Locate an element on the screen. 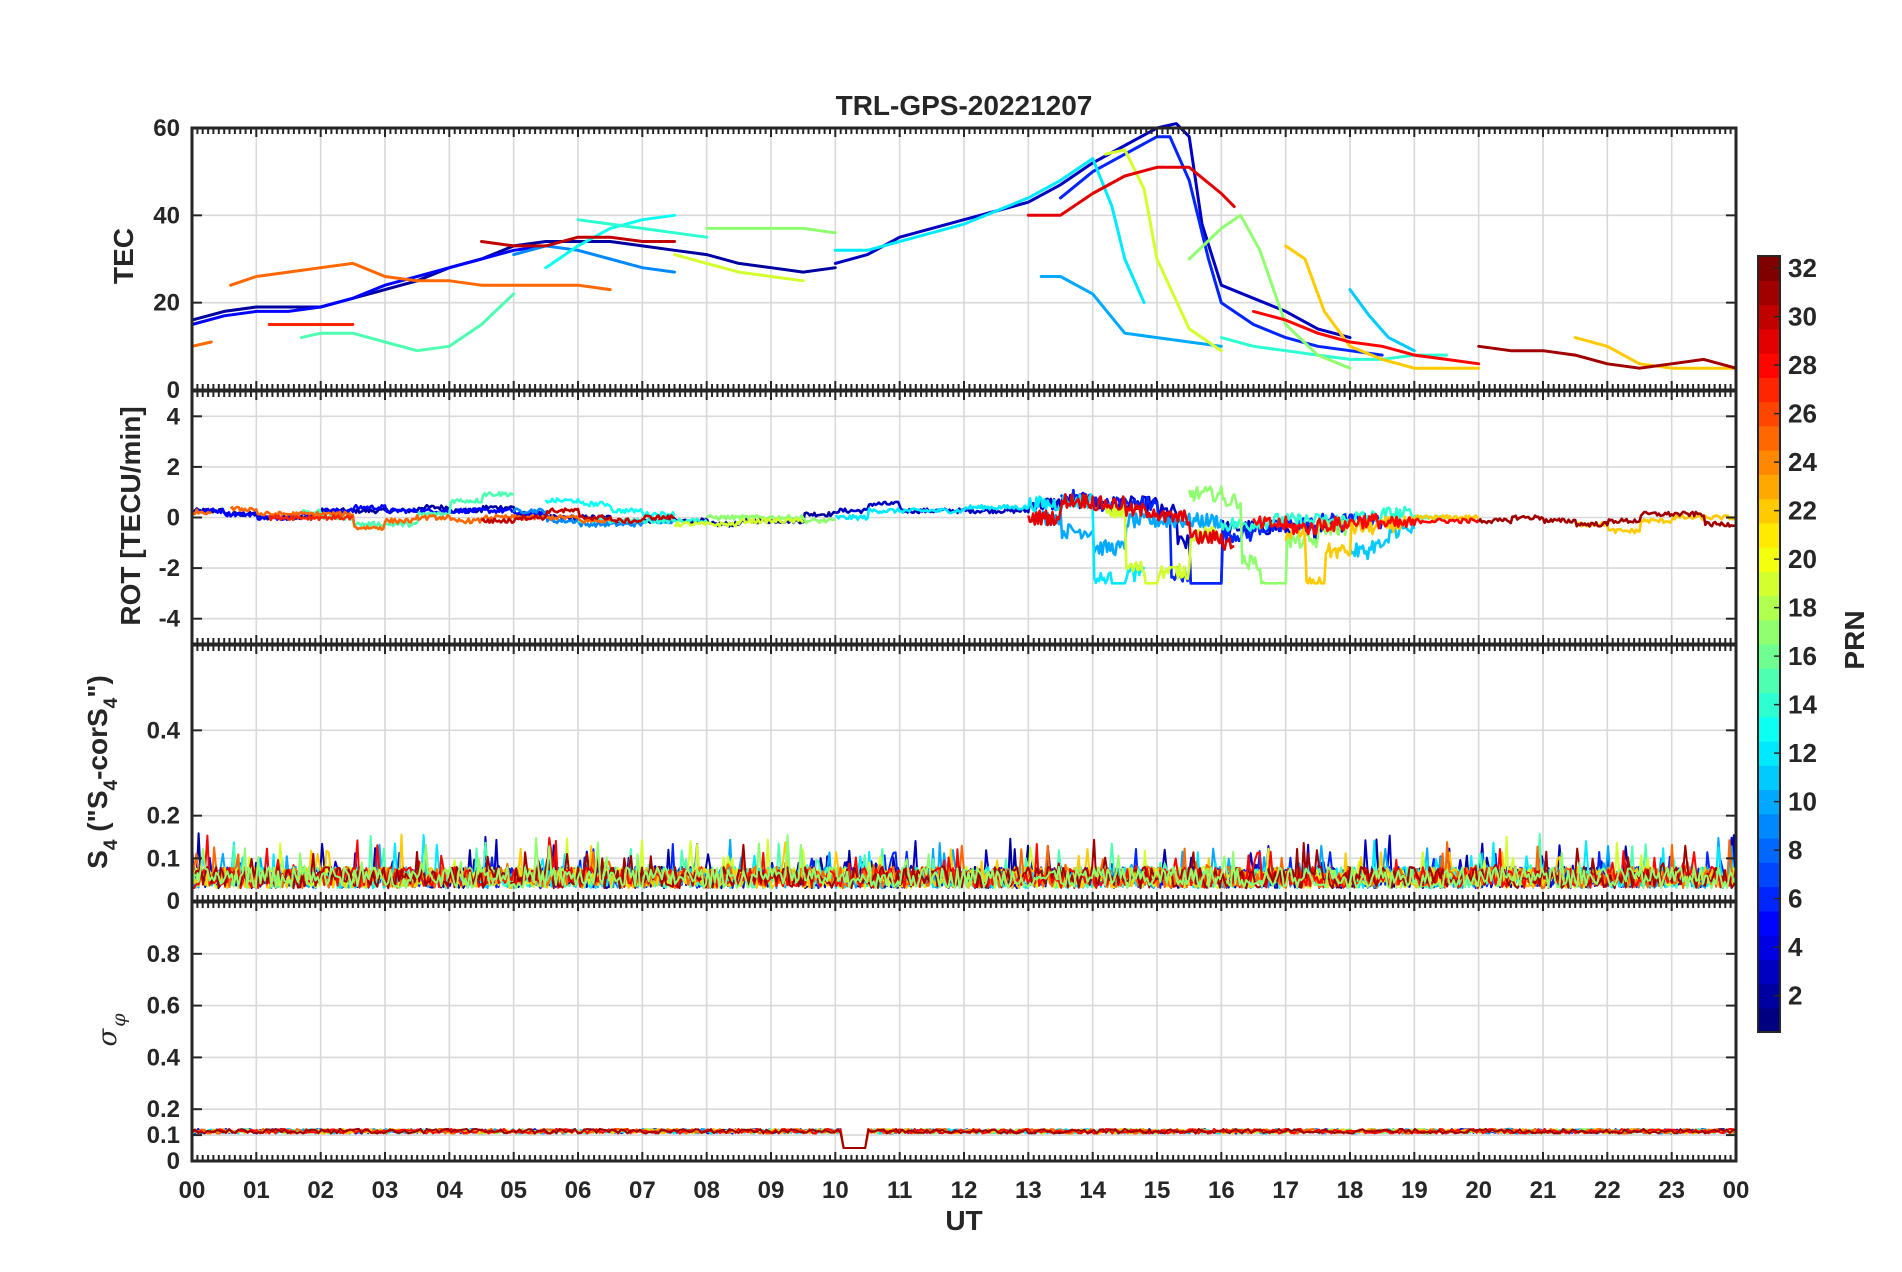  y-tick-label: 2 is located at coordinates (173, 467).